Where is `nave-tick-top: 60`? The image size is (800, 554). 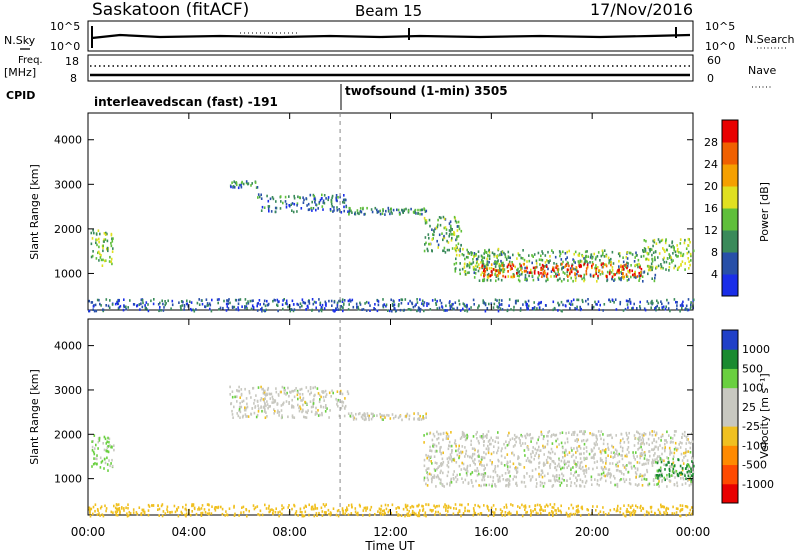 nave-tick-top: 60 is located at coordinates (714, 60).